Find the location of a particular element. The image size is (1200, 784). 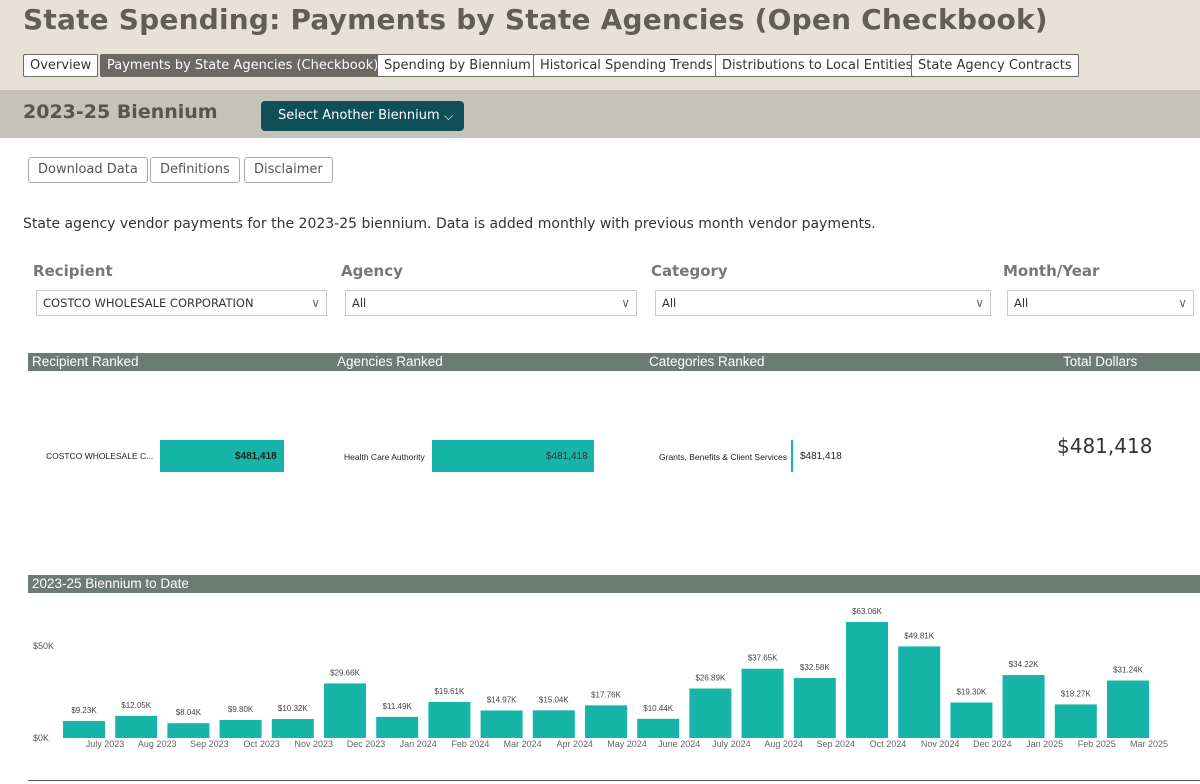

select-biennium-button: Select Another Biennium ⌵ is located at coordinates (362, 116).